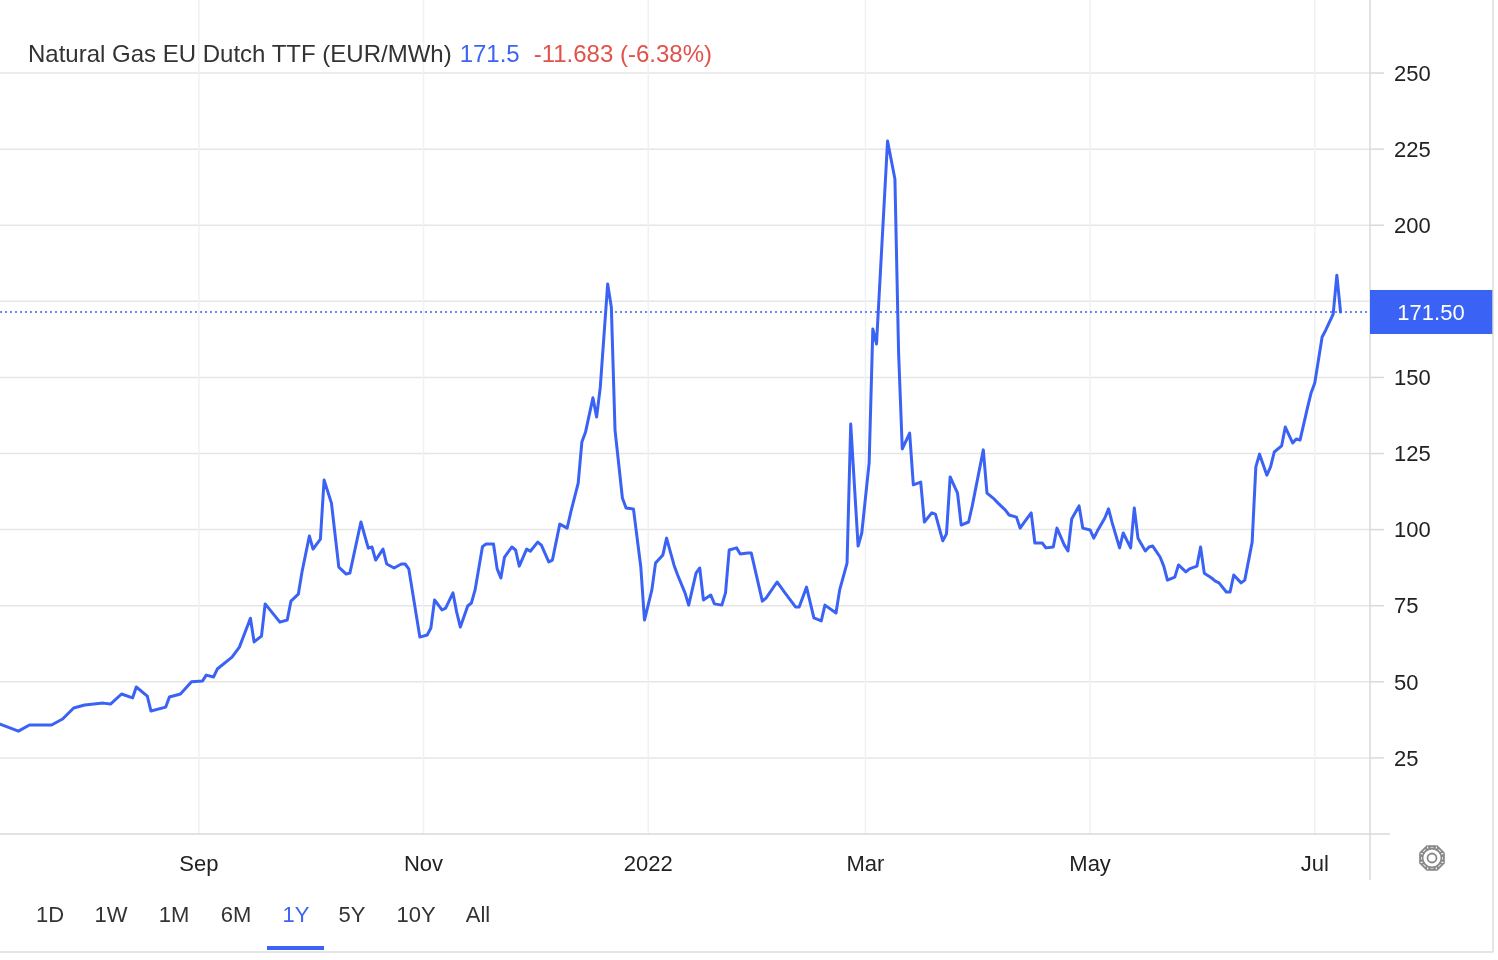  I want to click on x-tick-label: Jul, so click(1314, 863).